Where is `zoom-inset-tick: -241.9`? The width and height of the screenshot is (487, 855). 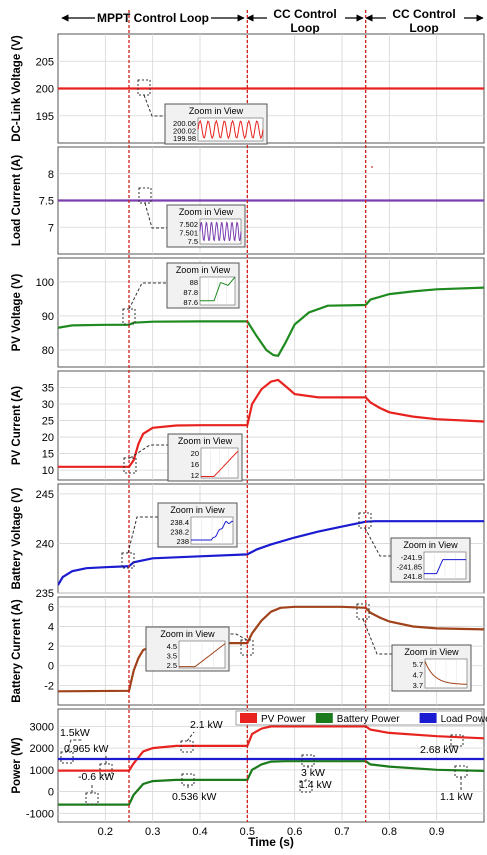
zoom-inset-tick: -241.9 is located at coordinates (411, 557).